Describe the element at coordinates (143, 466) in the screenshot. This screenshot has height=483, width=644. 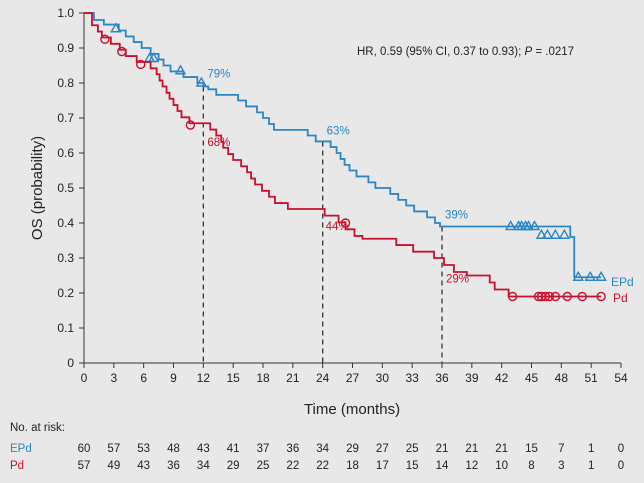
I see `risk-value-pd: 43` at that location.